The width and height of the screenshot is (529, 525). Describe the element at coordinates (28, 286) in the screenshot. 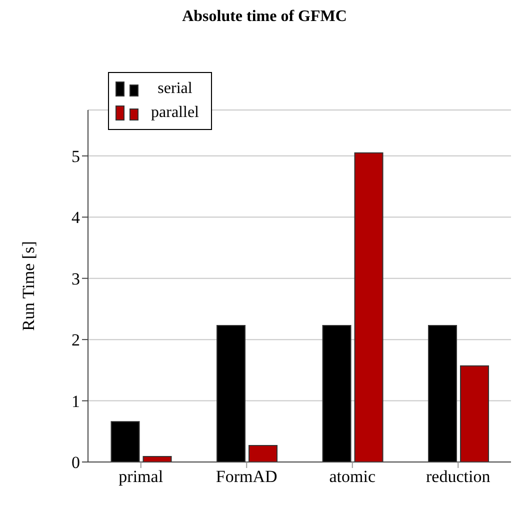

I see `y-axis-title: Run Time [s]` at that location.